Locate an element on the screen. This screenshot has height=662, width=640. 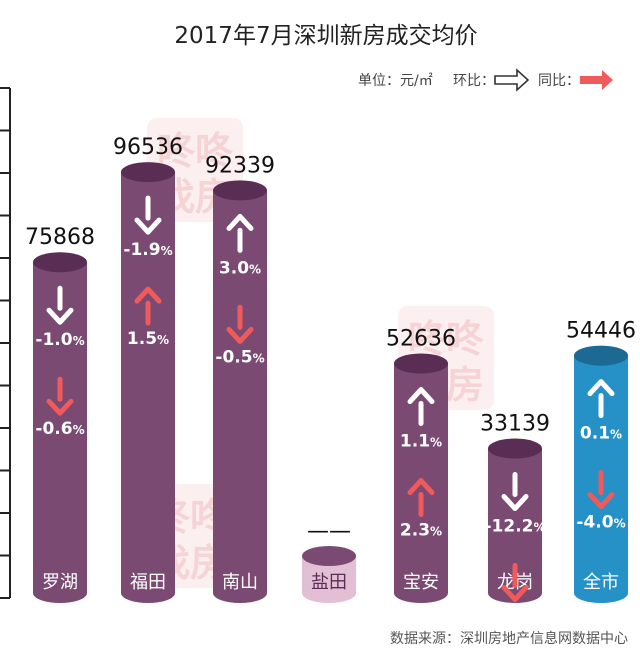
bar-5: 52636 宝安 1.1% 2.3% is located at coordinates (421, 465).